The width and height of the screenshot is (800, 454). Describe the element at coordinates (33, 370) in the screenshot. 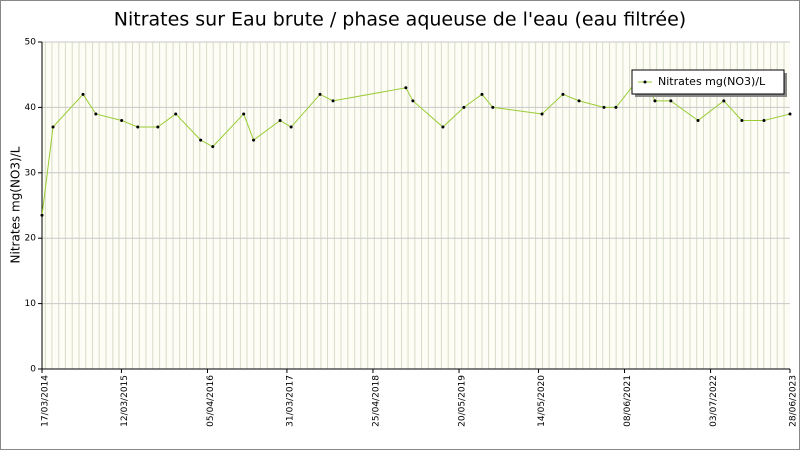

I see `y-tick-label: 0` at that location.